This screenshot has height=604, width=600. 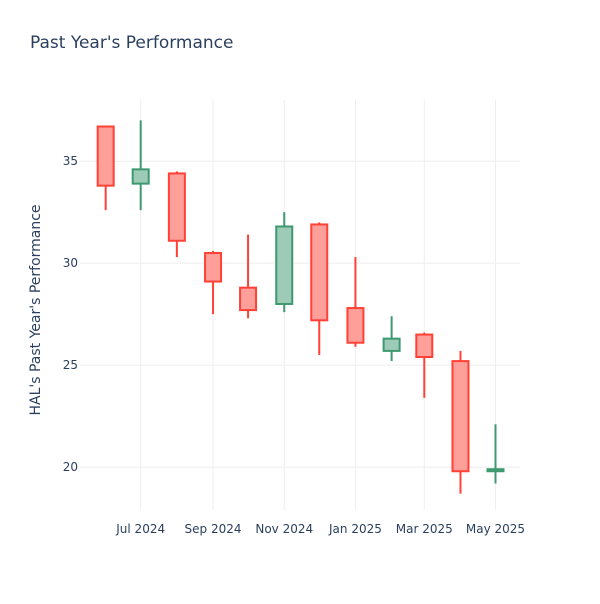 What do you see at coordinates (36, 309) in the screenshot?
I see `y-axis-label: HAL's Past Year's Performance` at bounding box center [36, 309].